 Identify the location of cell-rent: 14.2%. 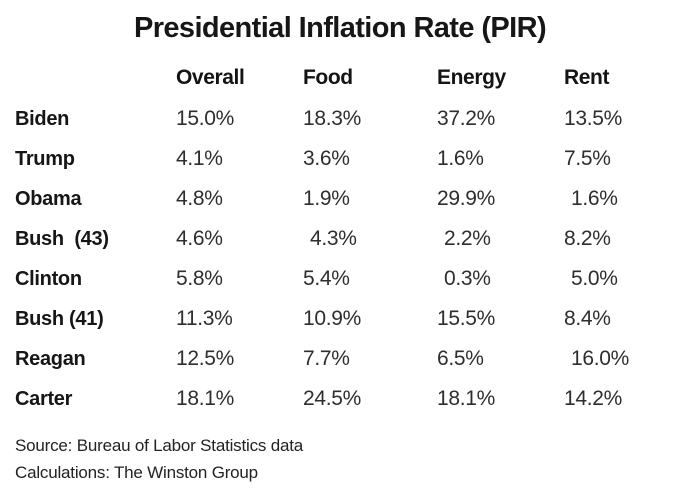
(593, 398).